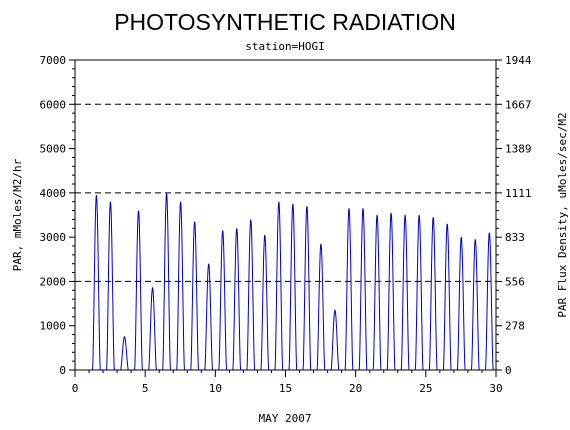 This screenshot has height=430, width=570. What do you see at coordinates (145, 388) in the screenshot?
I see `x-tick-label: 5` at bounding box center [145, 388].